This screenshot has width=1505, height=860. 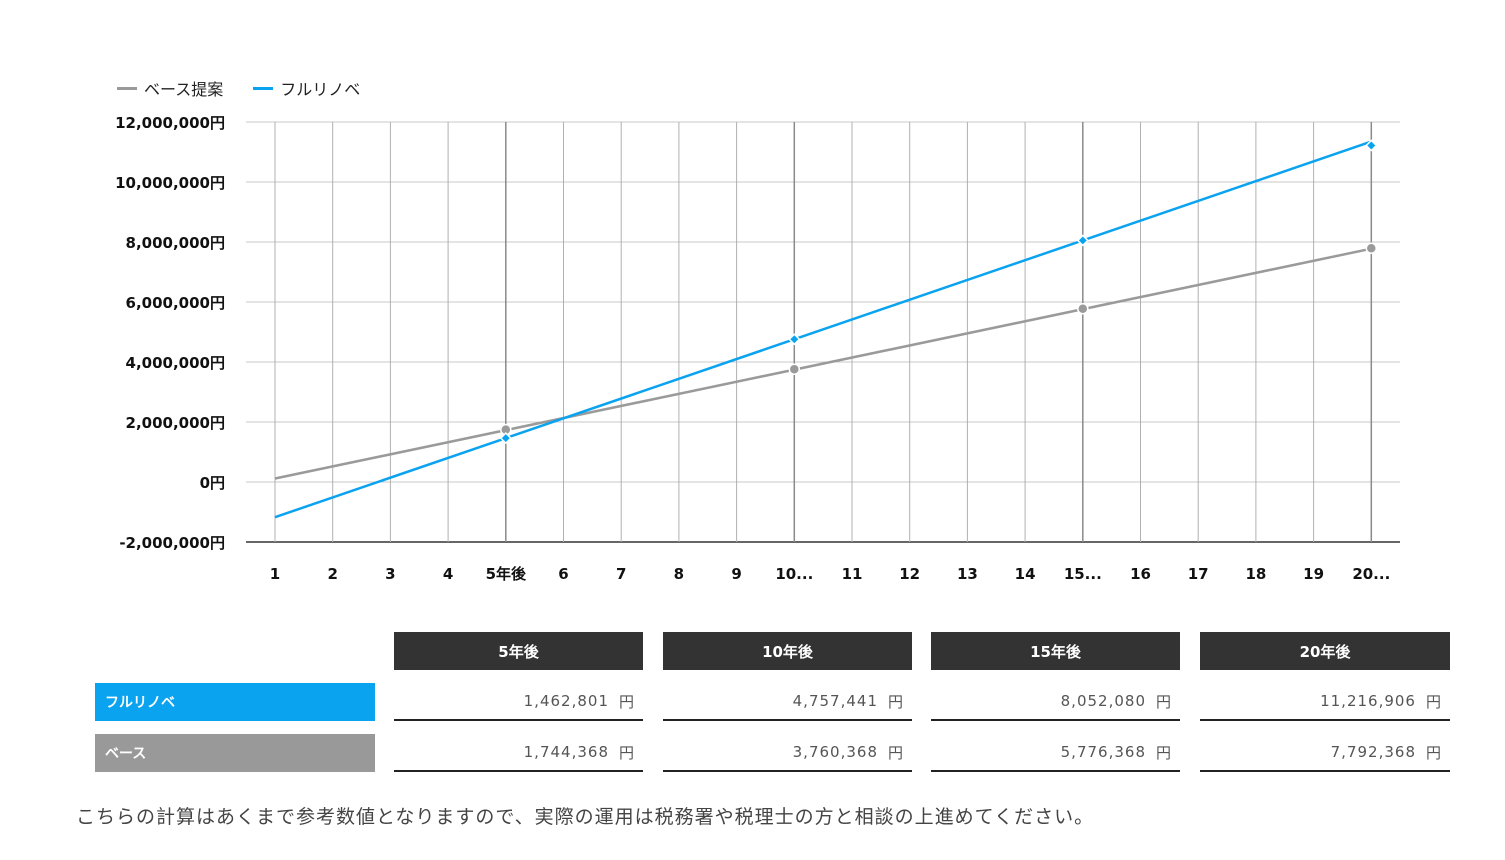 What do you see at coordinates (1255, 574) in the screenshot?
I see `x-tick-label: 18` at bounding box center [1255, 574].